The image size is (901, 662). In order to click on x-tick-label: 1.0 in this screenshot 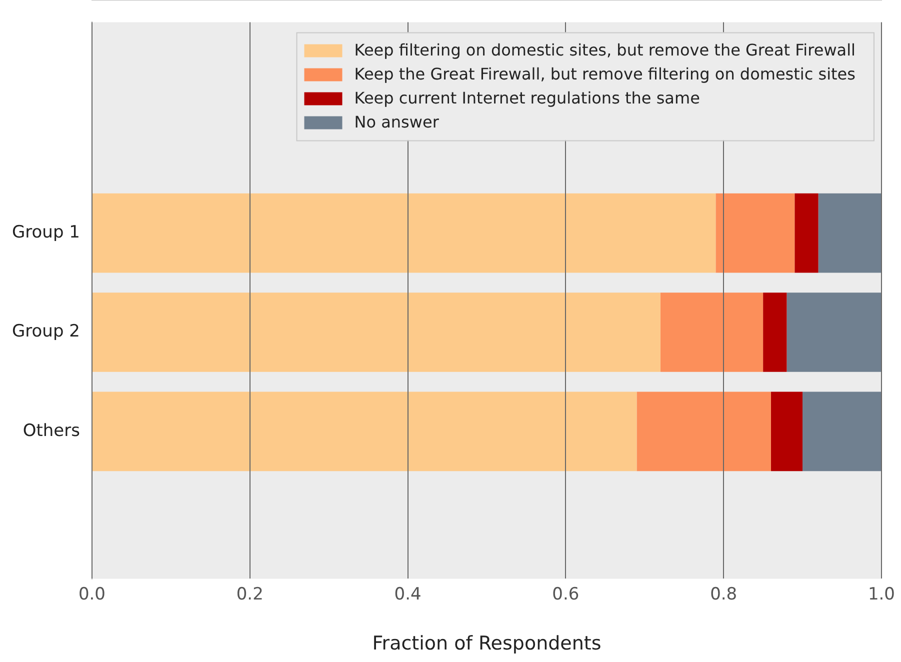, I will do `click(882, 594)`.